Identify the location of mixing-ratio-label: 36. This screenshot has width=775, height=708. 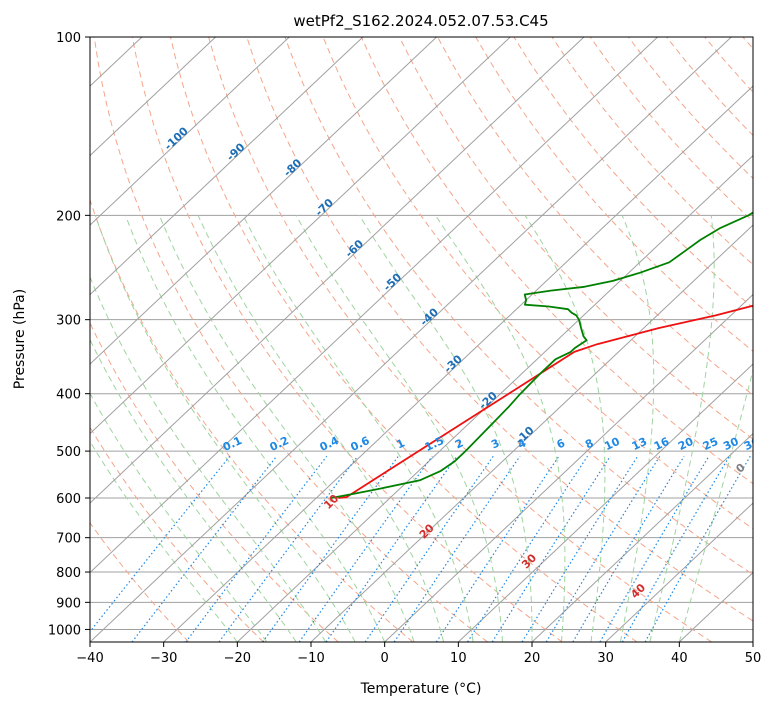
(752, 444).